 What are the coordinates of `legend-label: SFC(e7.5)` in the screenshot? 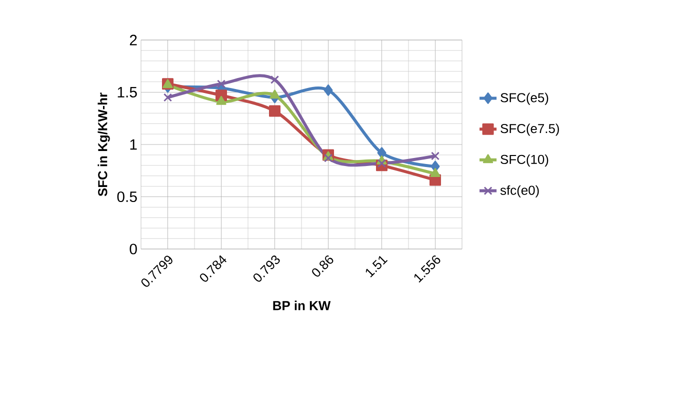 It's located at (529, 130).